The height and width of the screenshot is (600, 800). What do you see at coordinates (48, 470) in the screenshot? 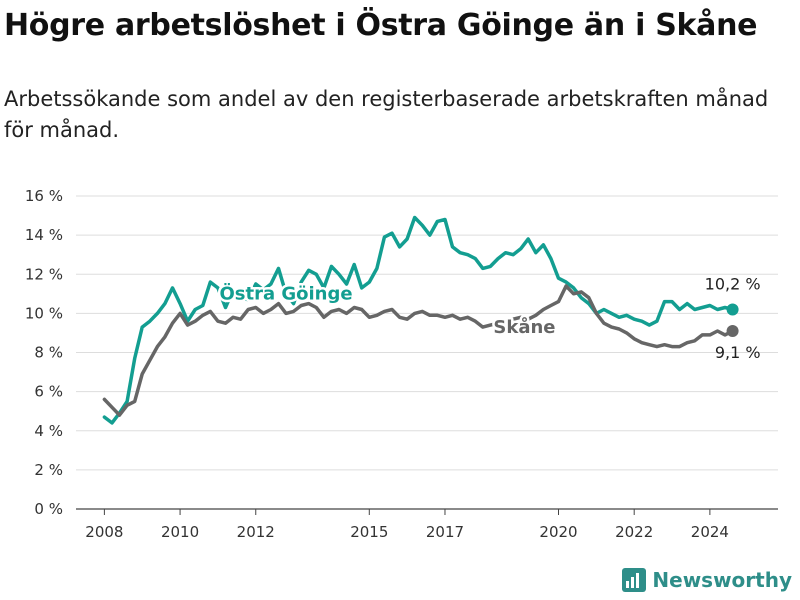
I see `y-tick-label: 2 %` at bounding box center [48, 470].